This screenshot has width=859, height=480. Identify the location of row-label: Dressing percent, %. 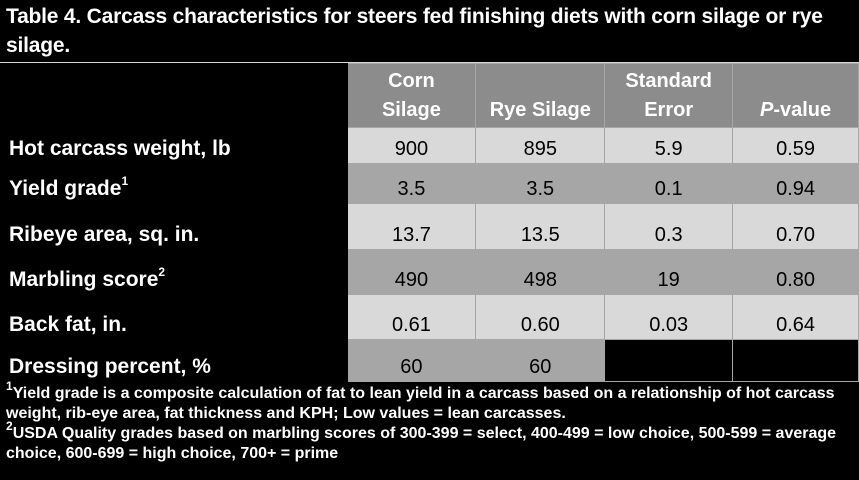
(174, 360).